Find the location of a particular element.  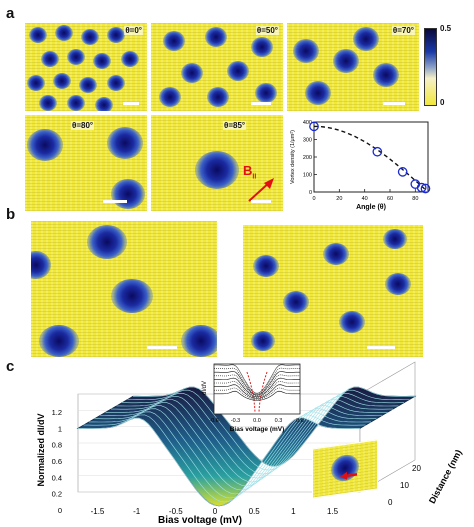

inset-x-tick-label: -0.3 is located at coordinates (235, 421).